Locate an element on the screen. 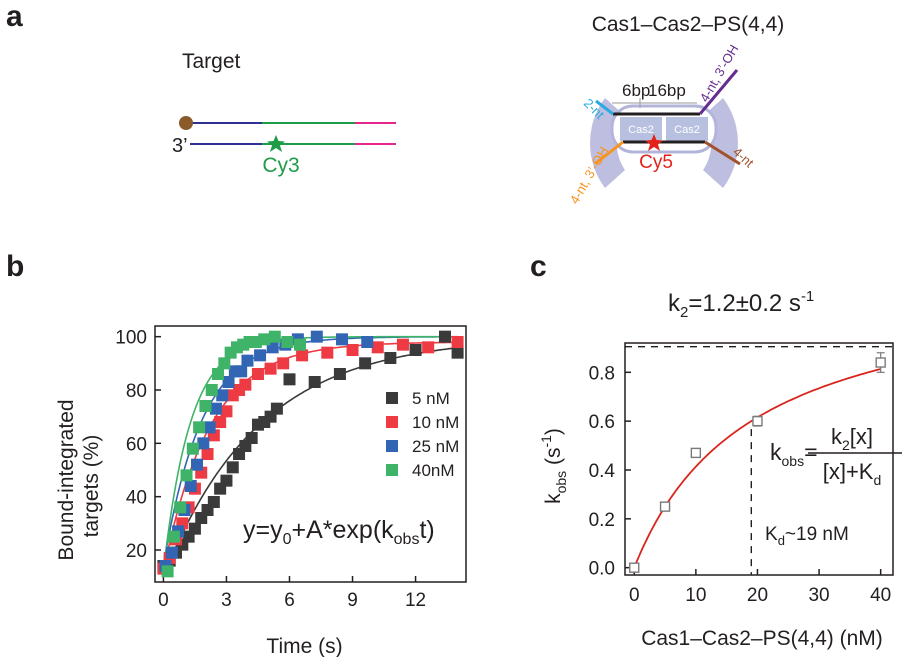 This screenshot has width=906, height=657. complex-title: Cas1–Cas2–PS(4,4) is located at coordinates (688, 24).